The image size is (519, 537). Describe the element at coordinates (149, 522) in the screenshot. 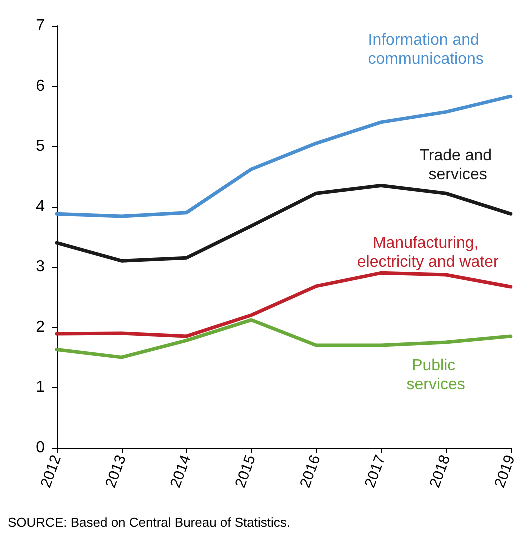

I see `source-note: SOURCE: Based on Central Bureau of Statistics.` at that location.